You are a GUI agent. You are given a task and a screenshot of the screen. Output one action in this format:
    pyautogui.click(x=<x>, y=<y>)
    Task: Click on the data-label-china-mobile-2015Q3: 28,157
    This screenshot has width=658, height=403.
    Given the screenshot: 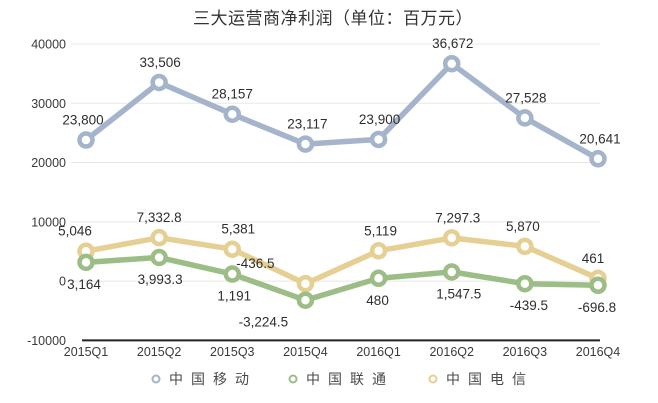 What is the action you would take?
    pyautogui.click(x=232, y=94)
    